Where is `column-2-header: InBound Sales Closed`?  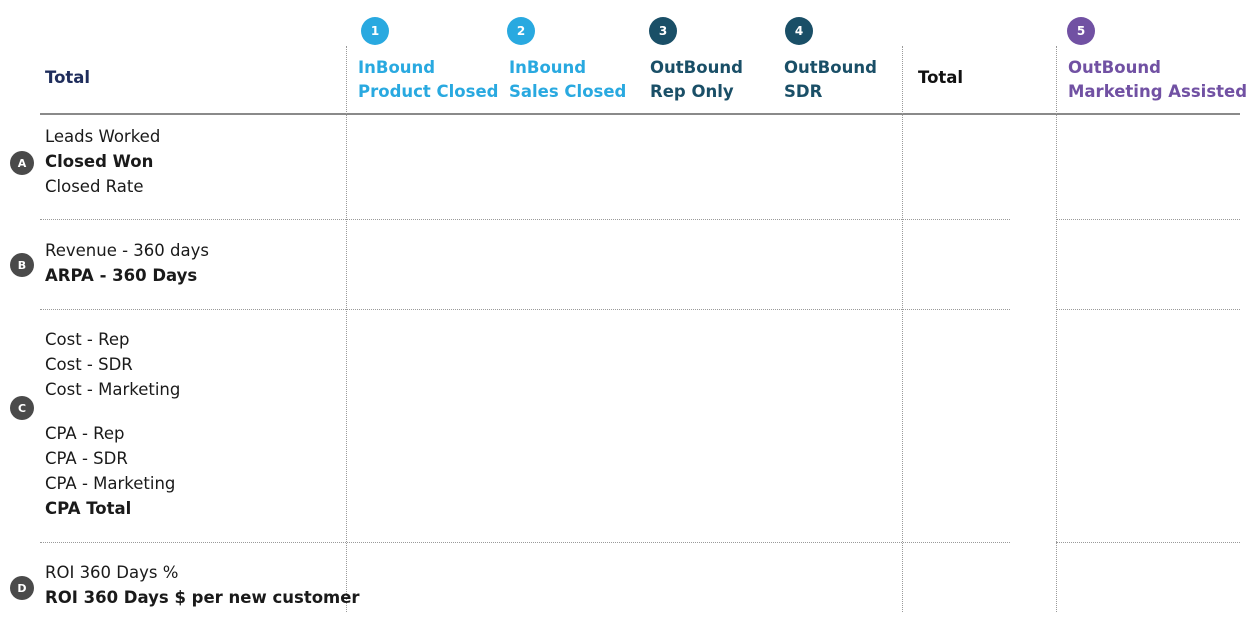 column-2-header: InBound Sales Closed is located at coordinates (567, 80).